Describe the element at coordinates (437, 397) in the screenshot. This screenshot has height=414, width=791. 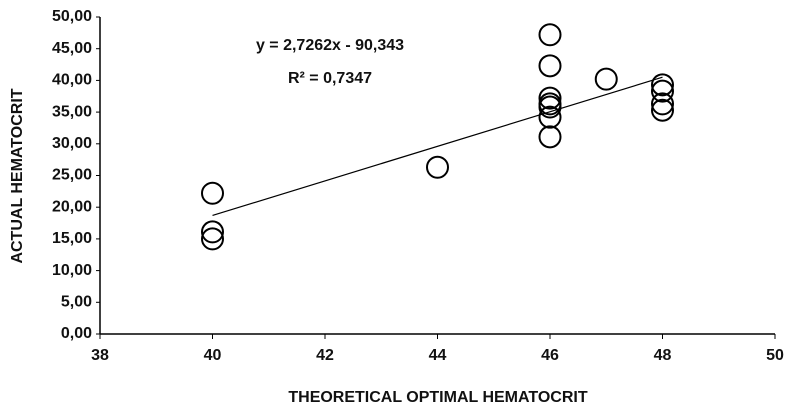
I see `x-axis-label: THEORETICAL OPTIMAL HEMATOCRIT` at that location.